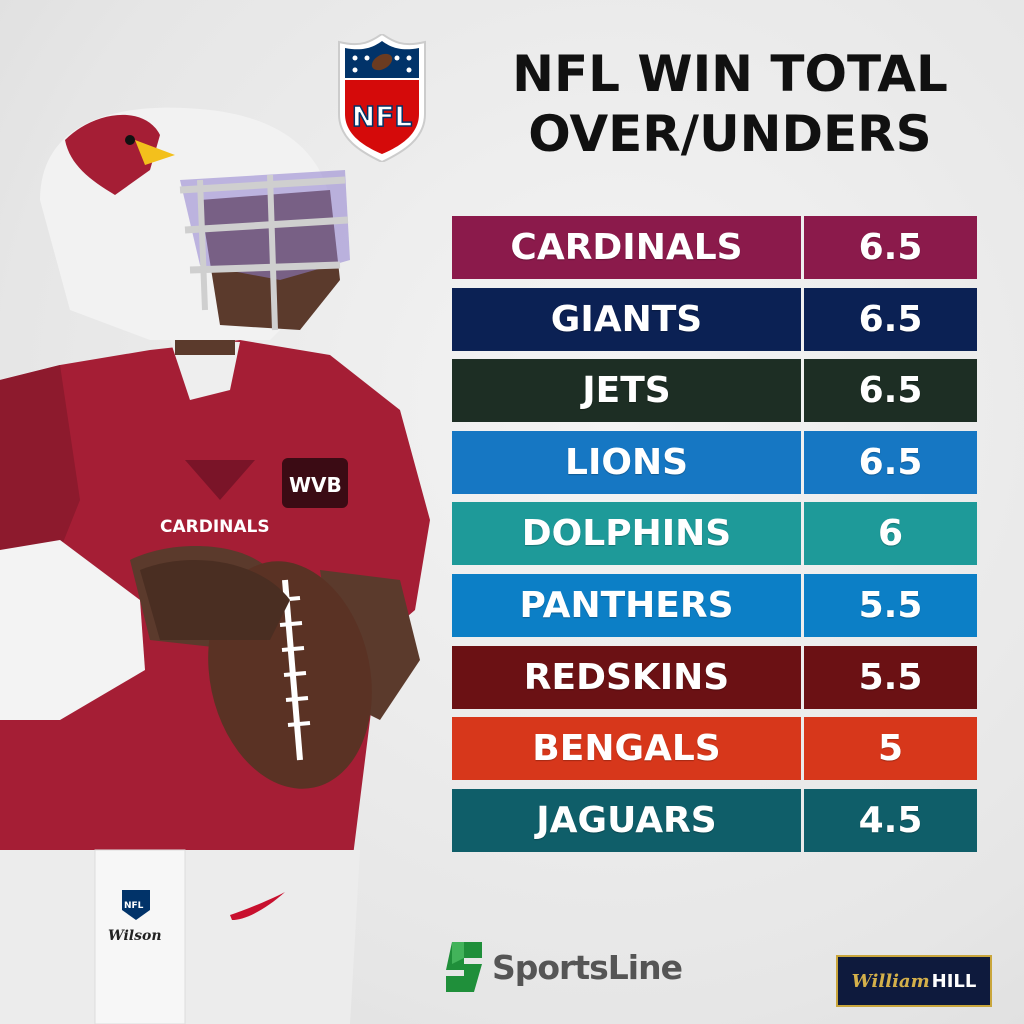 The height and width of the screenshot is (1024, 1024). Describe the element at coordinates (257, 906) in the screenshot. I see `swoosh-icon` at that location.